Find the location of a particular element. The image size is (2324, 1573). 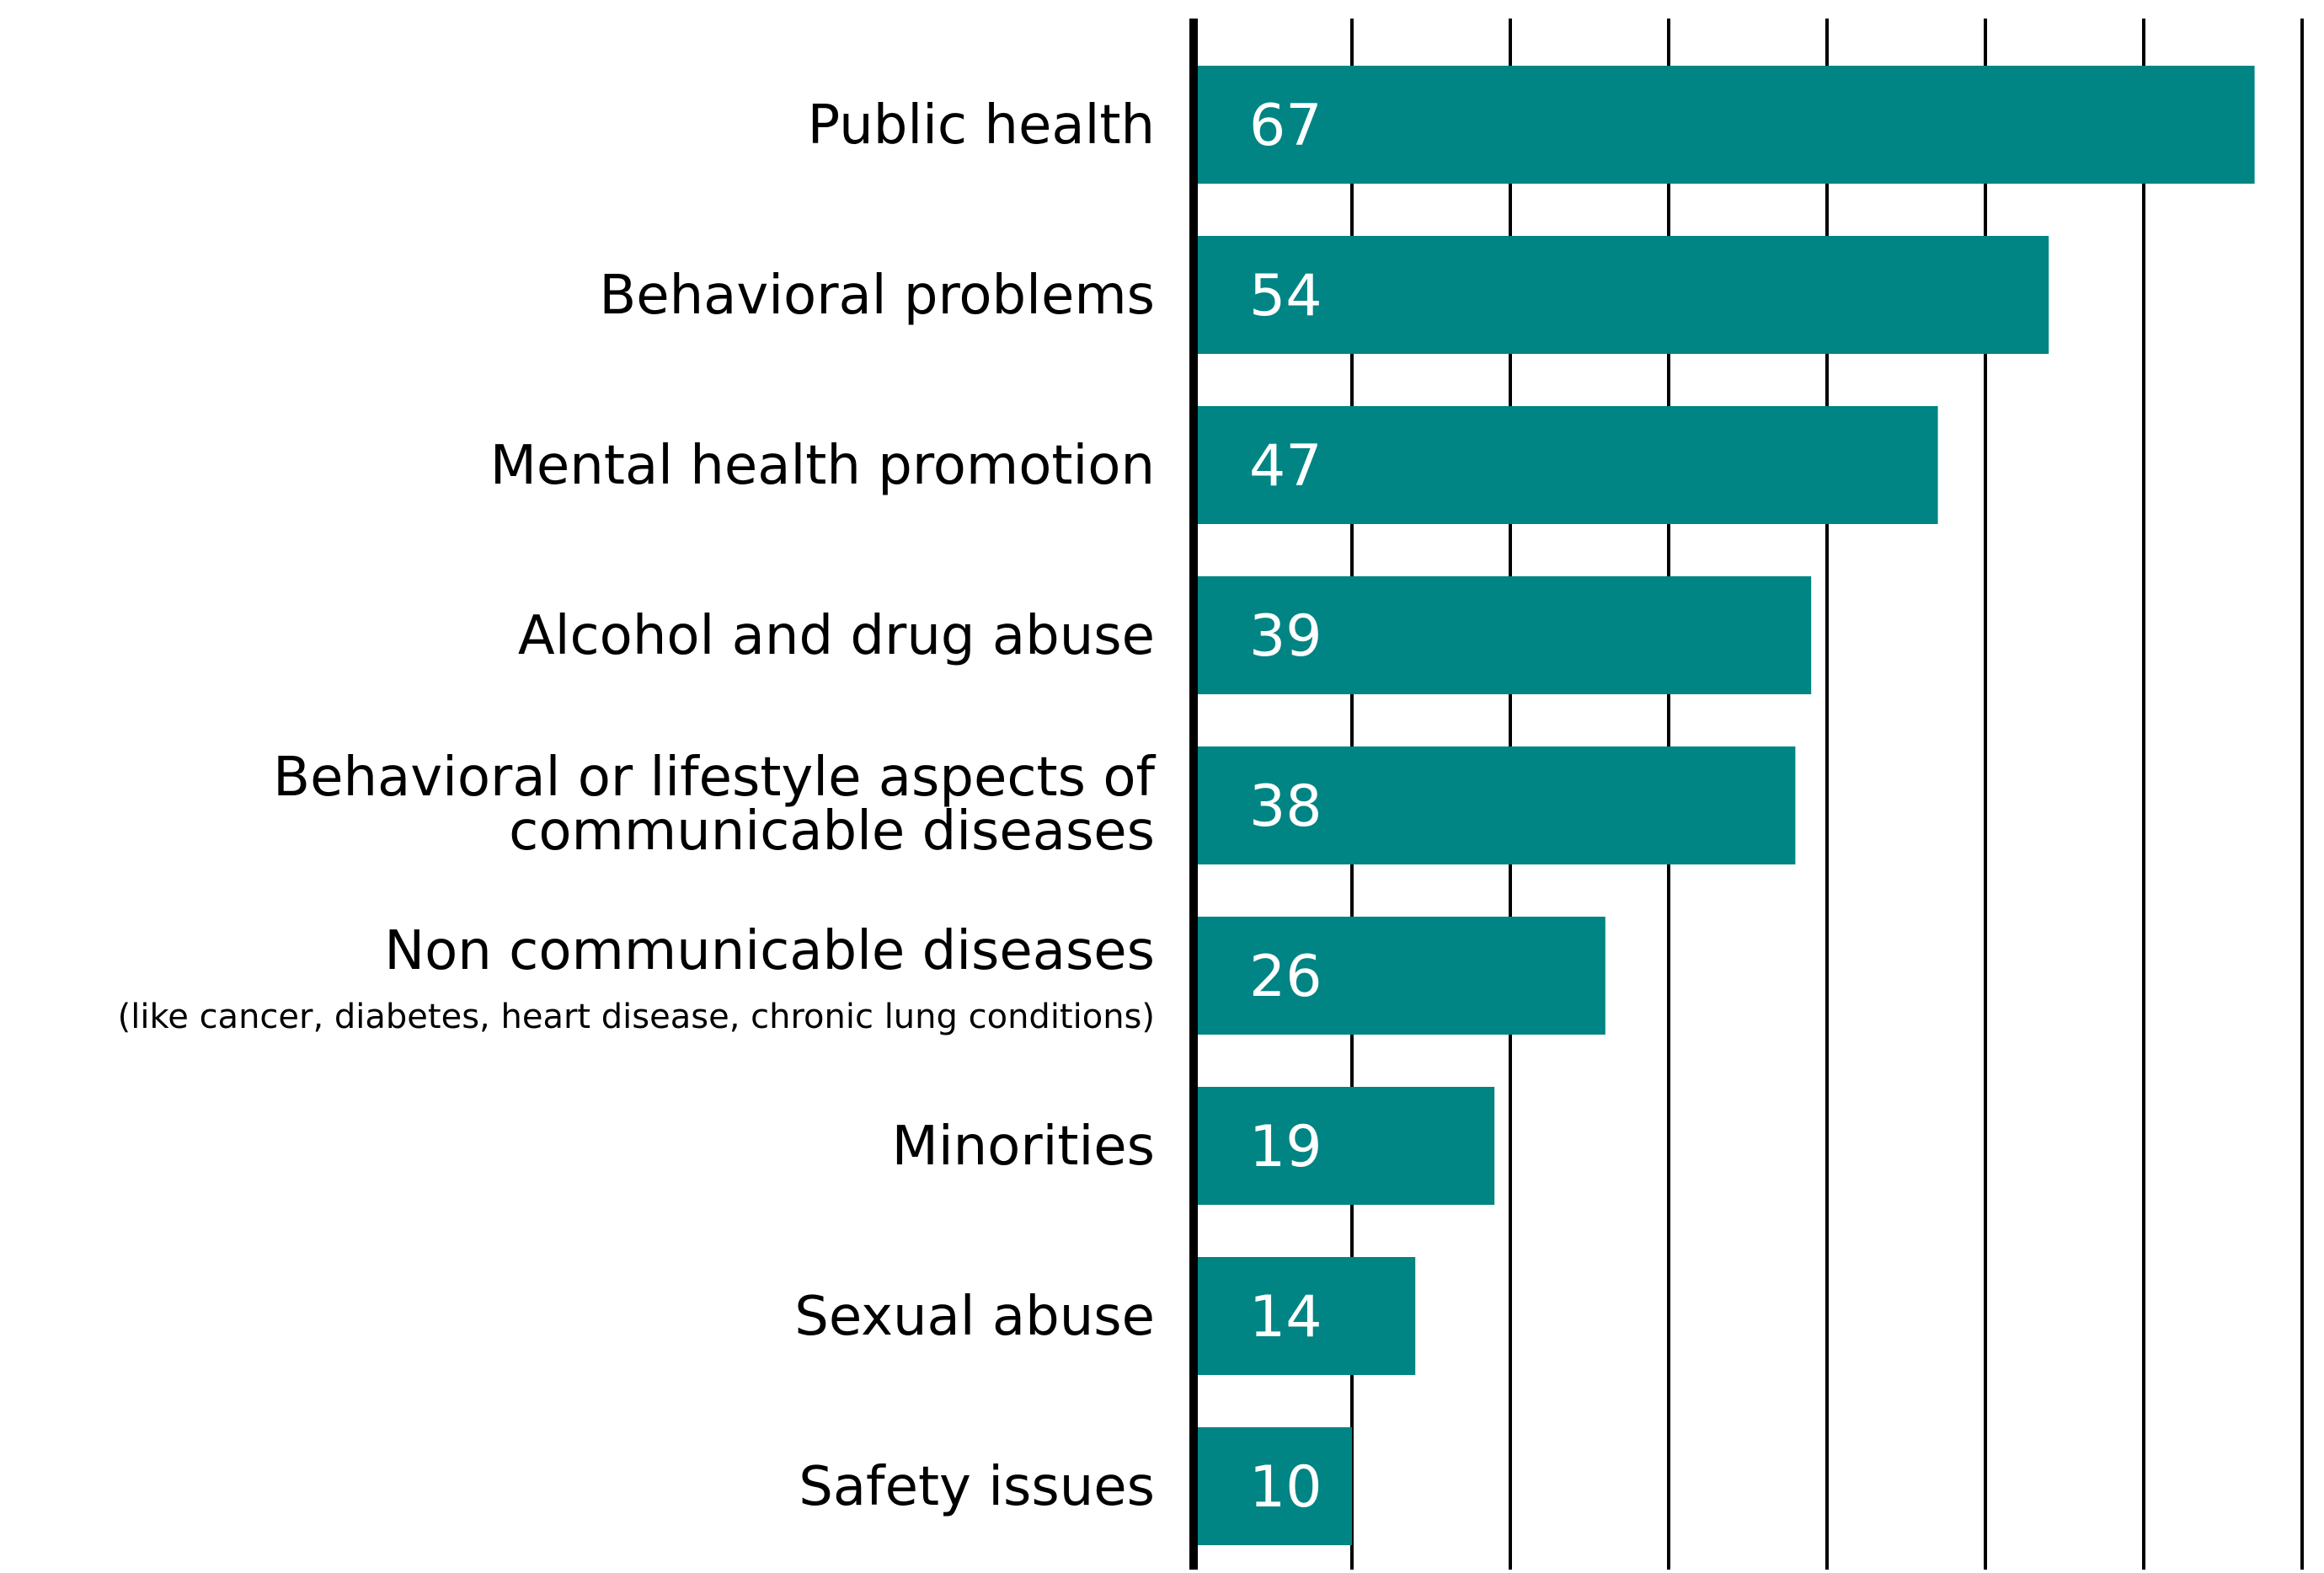

category-label: Mental health promotion is located at coordinates (822, 466).